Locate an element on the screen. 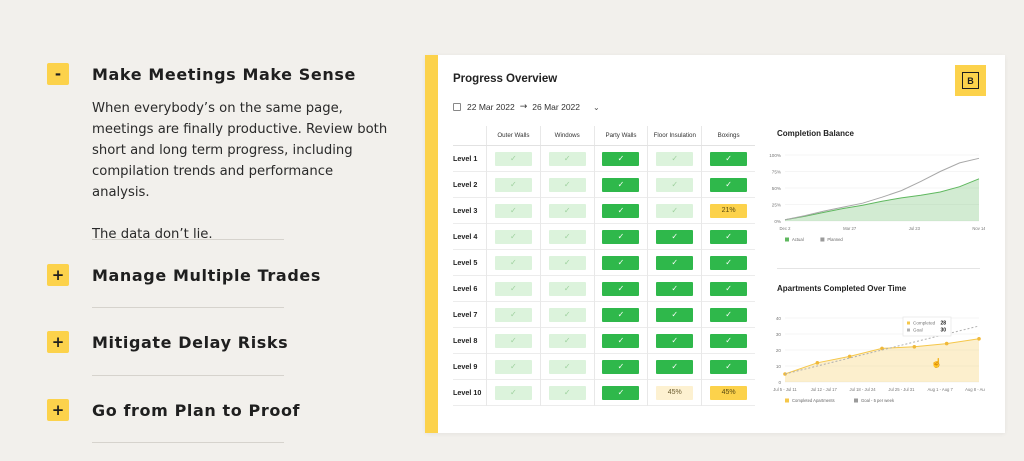 Image resolution: width=1024 pixels, height=461 pixels. accordion-header-trades: + Manage Multiple Trades is located at coordinates (217, 275).